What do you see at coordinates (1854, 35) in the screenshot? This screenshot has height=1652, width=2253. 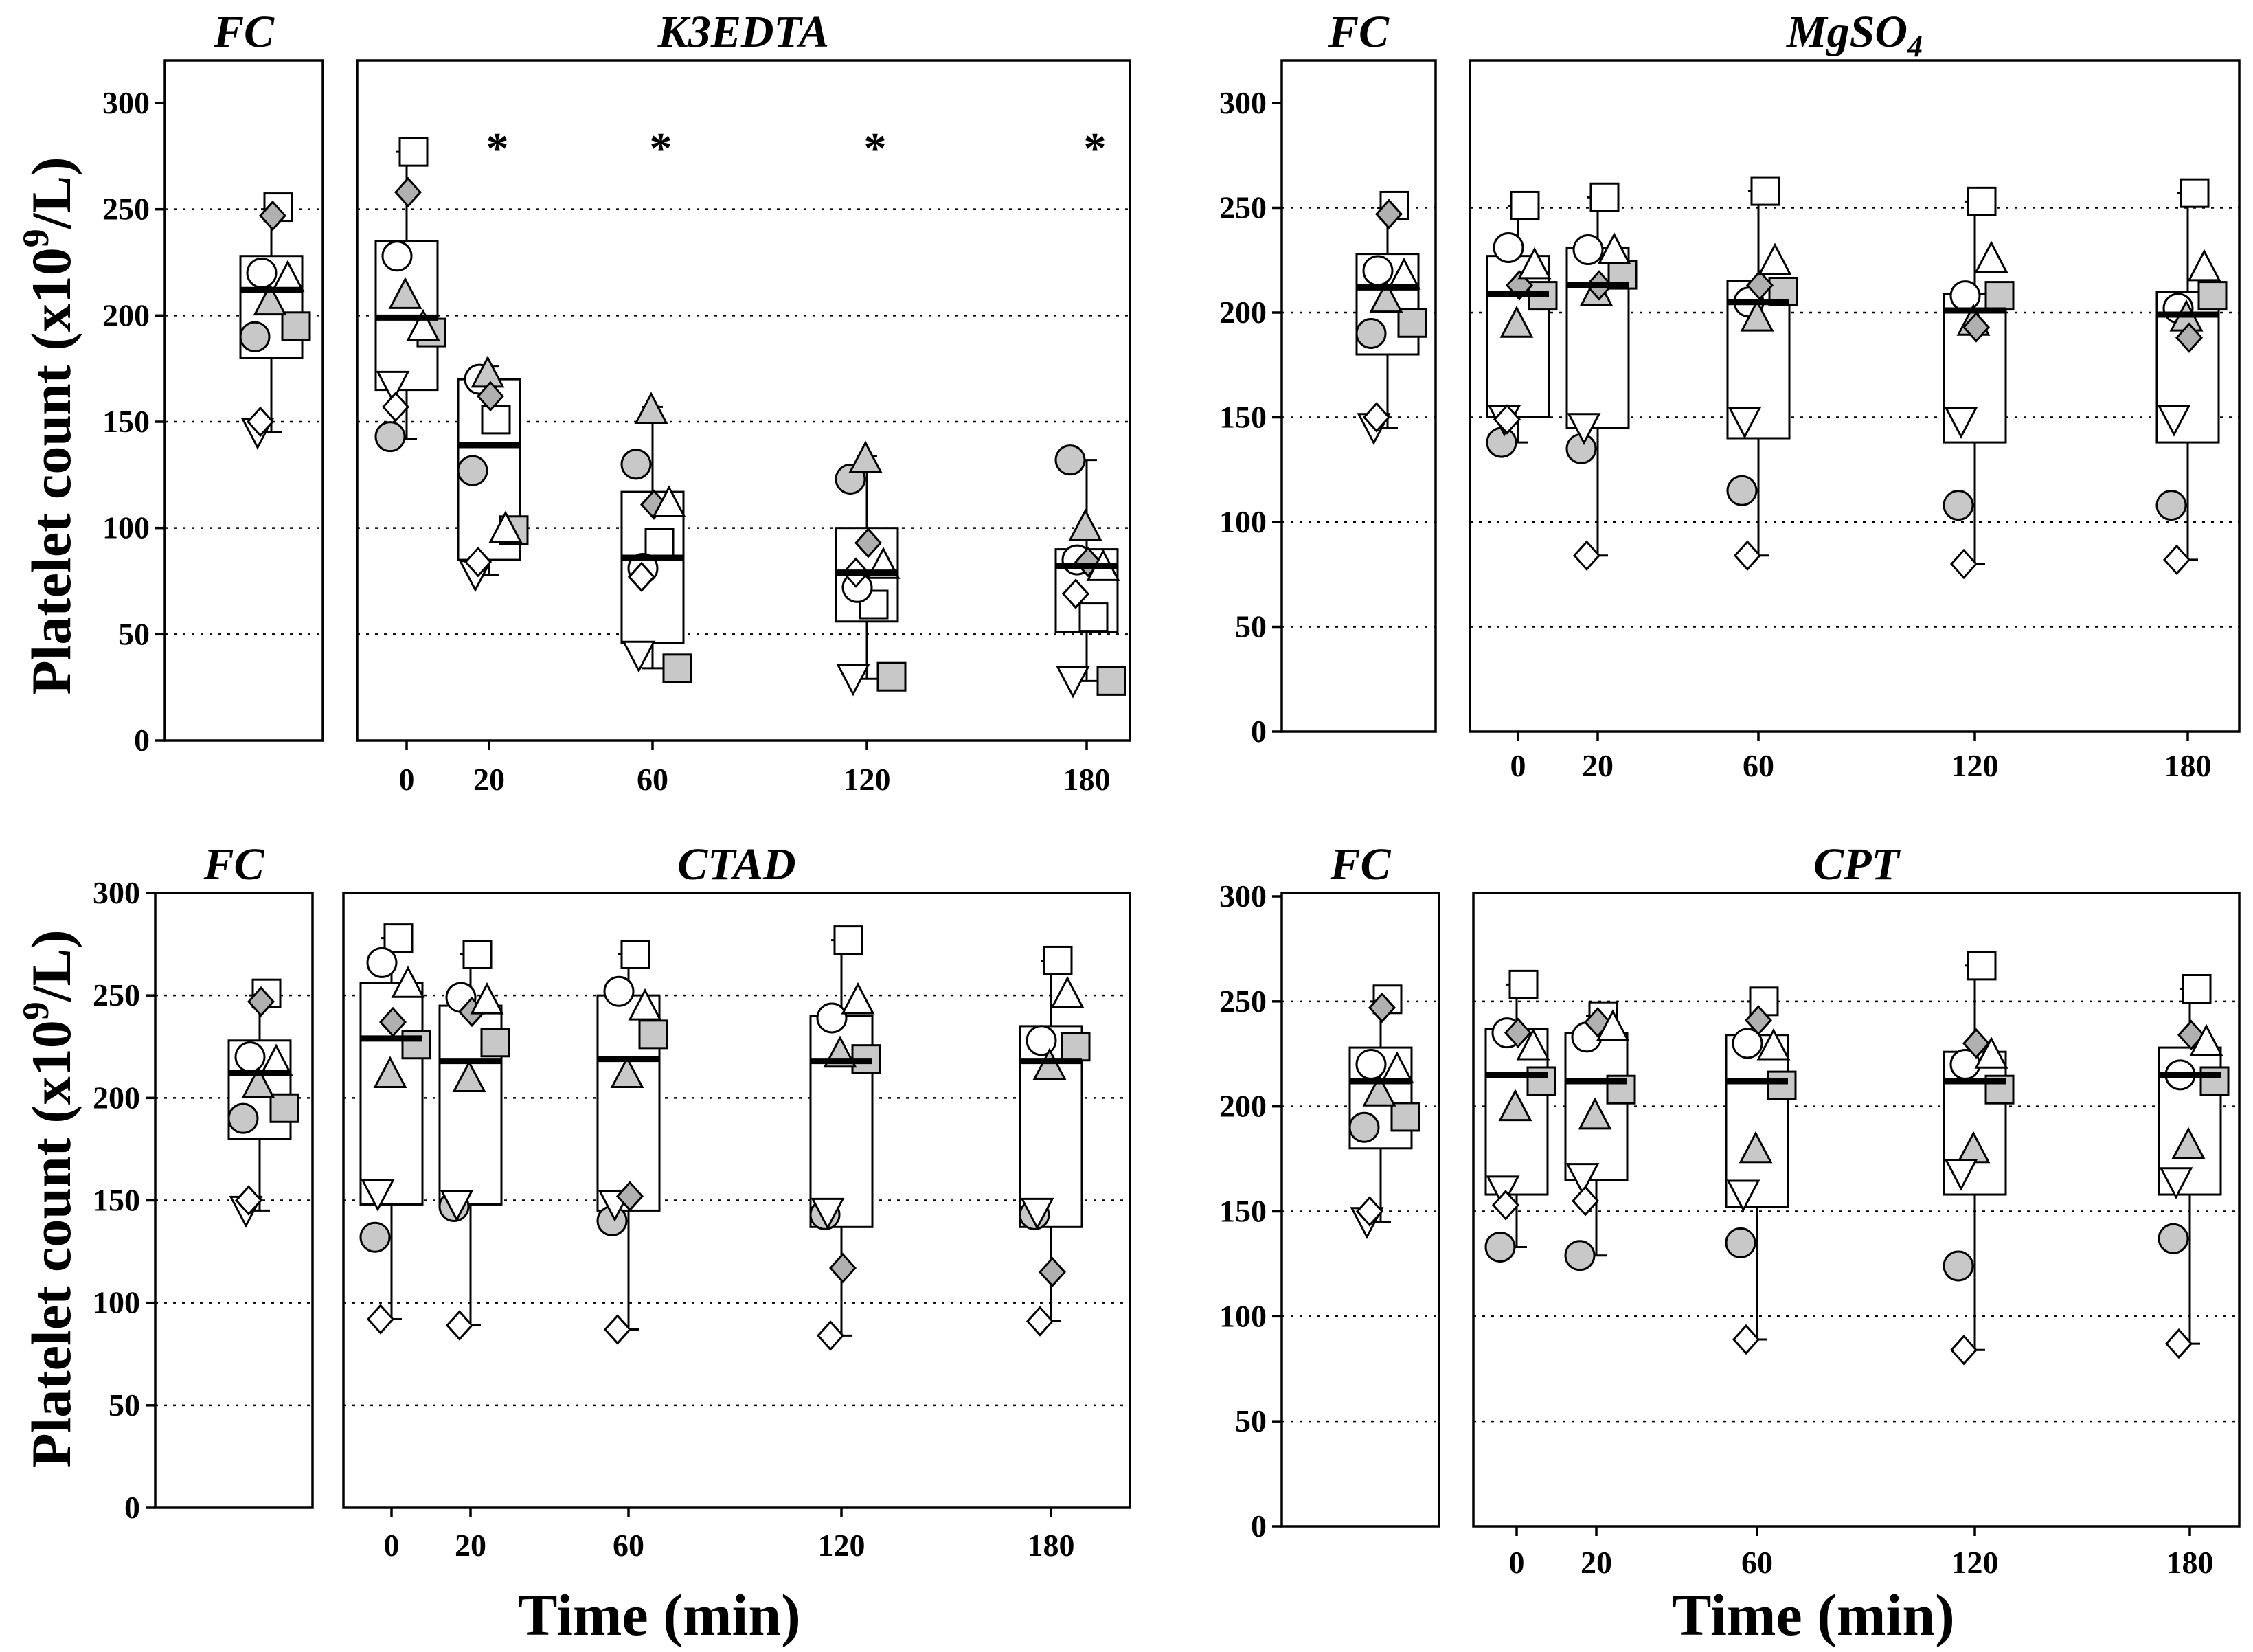 I see `panel-title: MgSO4` at bounding box center [1854, 35].